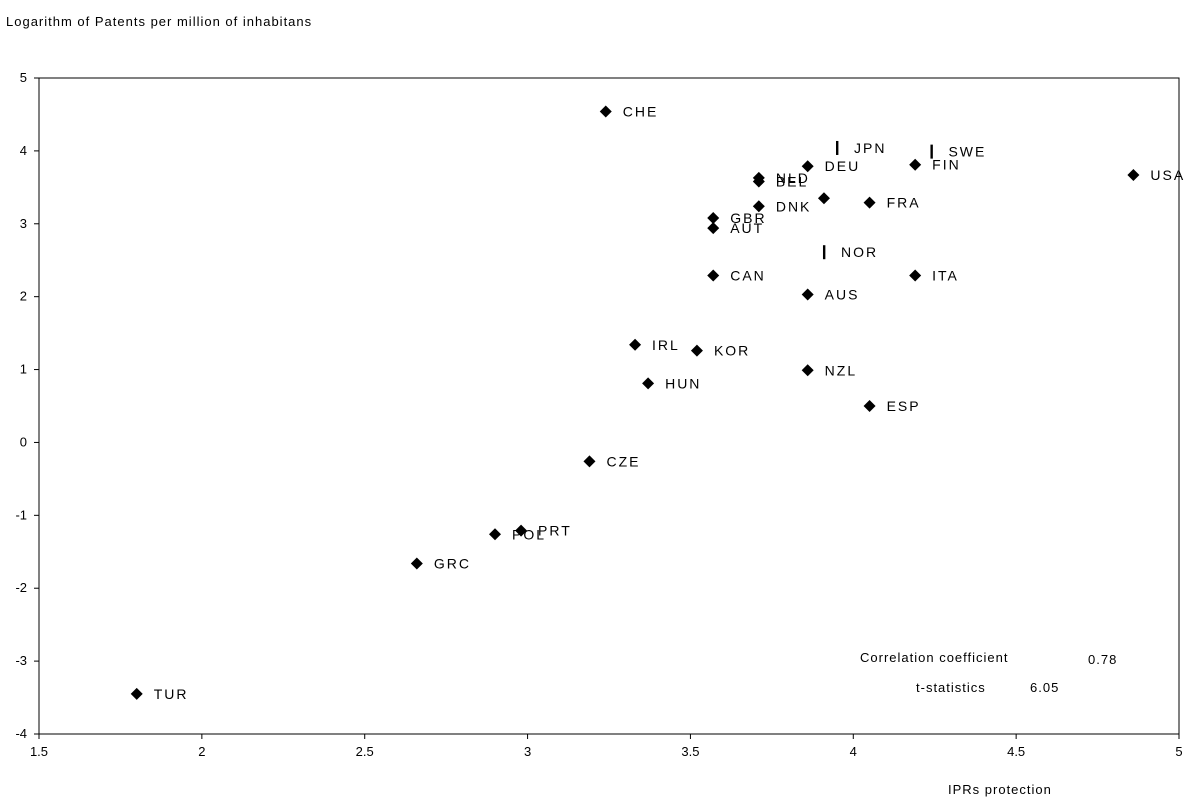 Image resolution: width=1188 pixels, height=800 pixels. What do you see at coordinates (824, 252) in the screenshot?
I see `data-point-nor` at bounding box center [824, 252].